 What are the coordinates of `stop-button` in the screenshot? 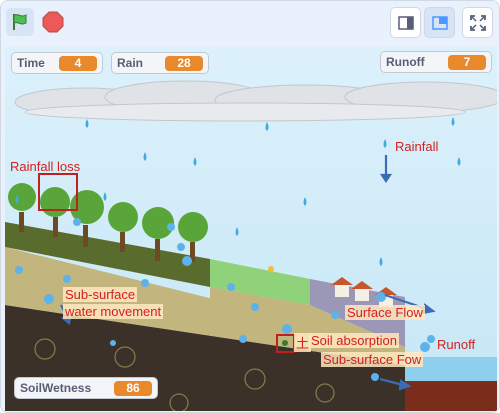 It's located at (53, 22).